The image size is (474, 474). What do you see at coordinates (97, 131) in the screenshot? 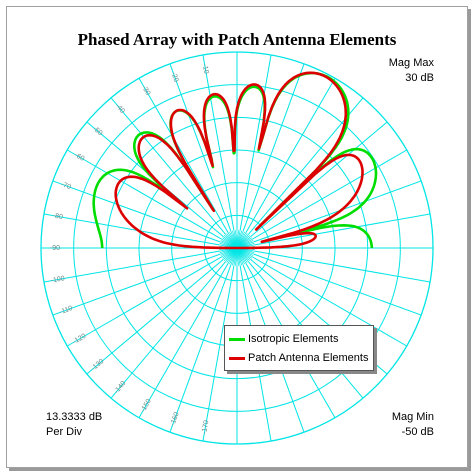
I see `angle-tick-label: -50` at bounding box center [97, 131].